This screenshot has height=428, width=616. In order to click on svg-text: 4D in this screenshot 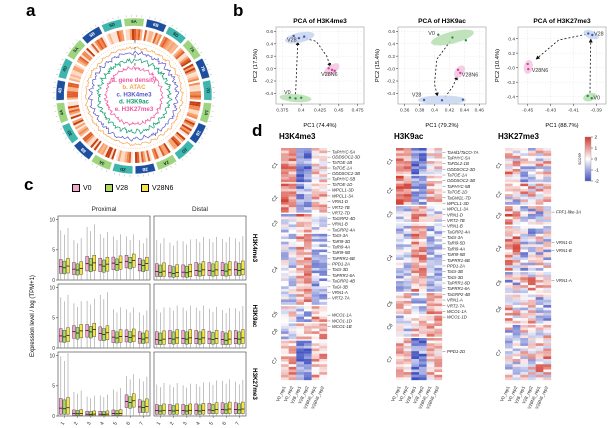, I will do `click(64, 68)`.